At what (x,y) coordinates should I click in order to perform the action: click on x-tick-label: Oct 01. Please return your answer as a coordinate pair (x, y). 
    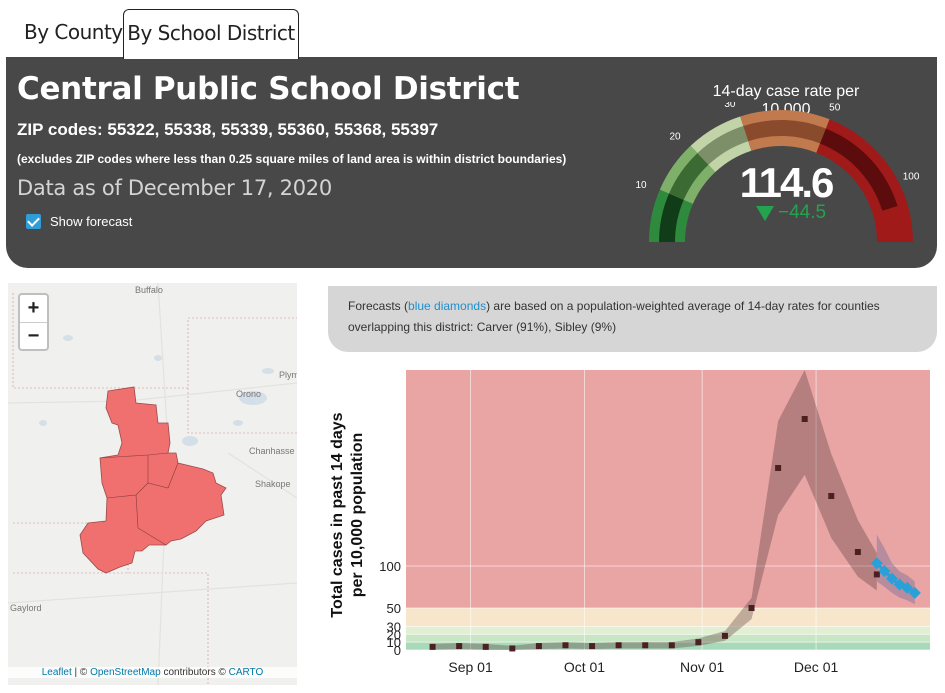
    Looking at the image, I should click on (584, 667).